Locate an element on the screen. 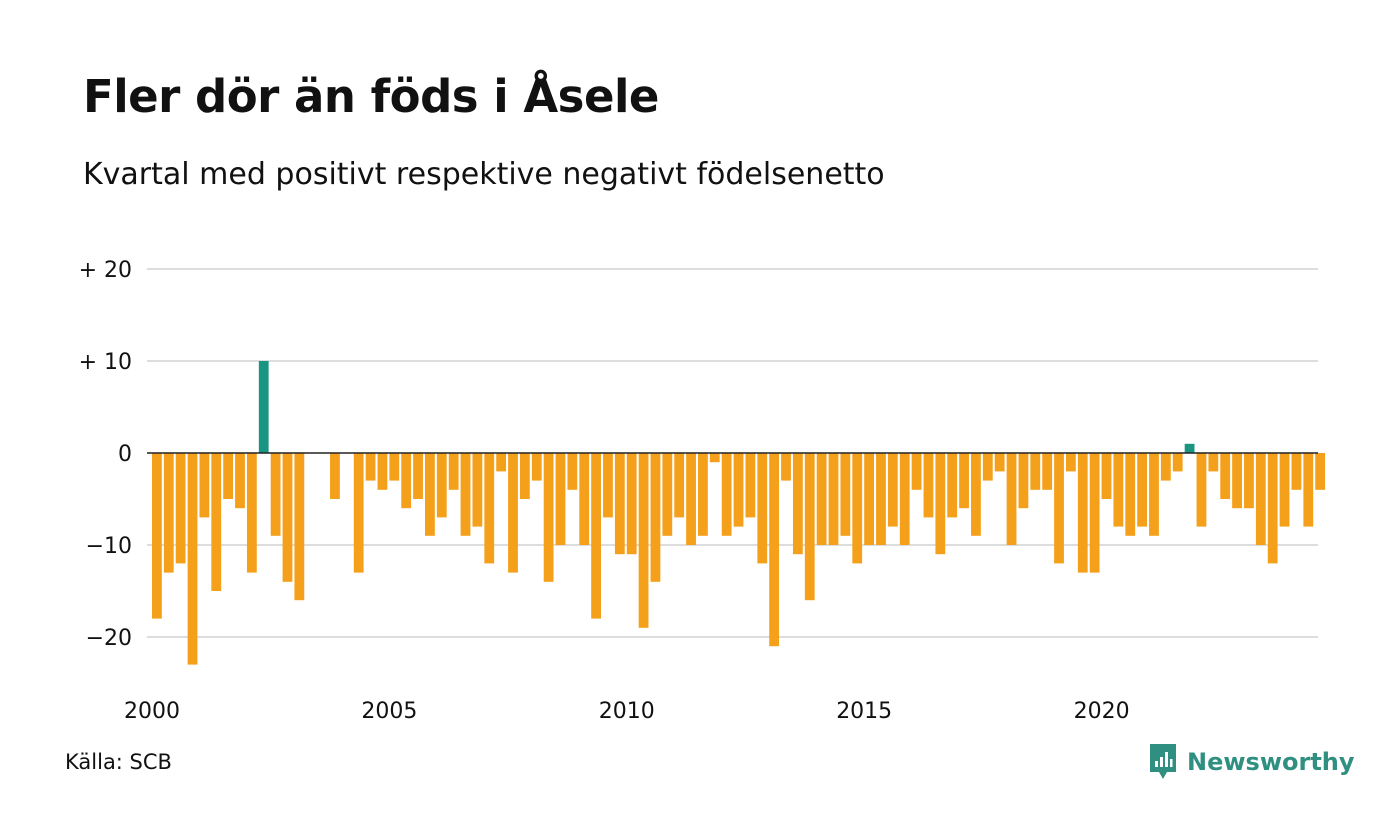  brand-name: Newsworthy is located at coordinates (1271, 762).